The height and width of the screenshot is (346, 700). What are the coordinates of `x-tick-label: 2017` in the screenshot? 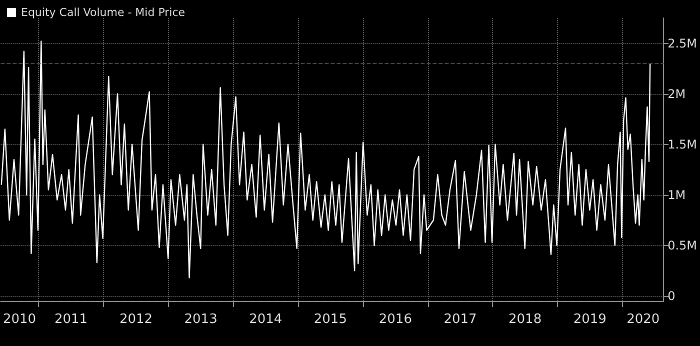 It's located at (460, 319).